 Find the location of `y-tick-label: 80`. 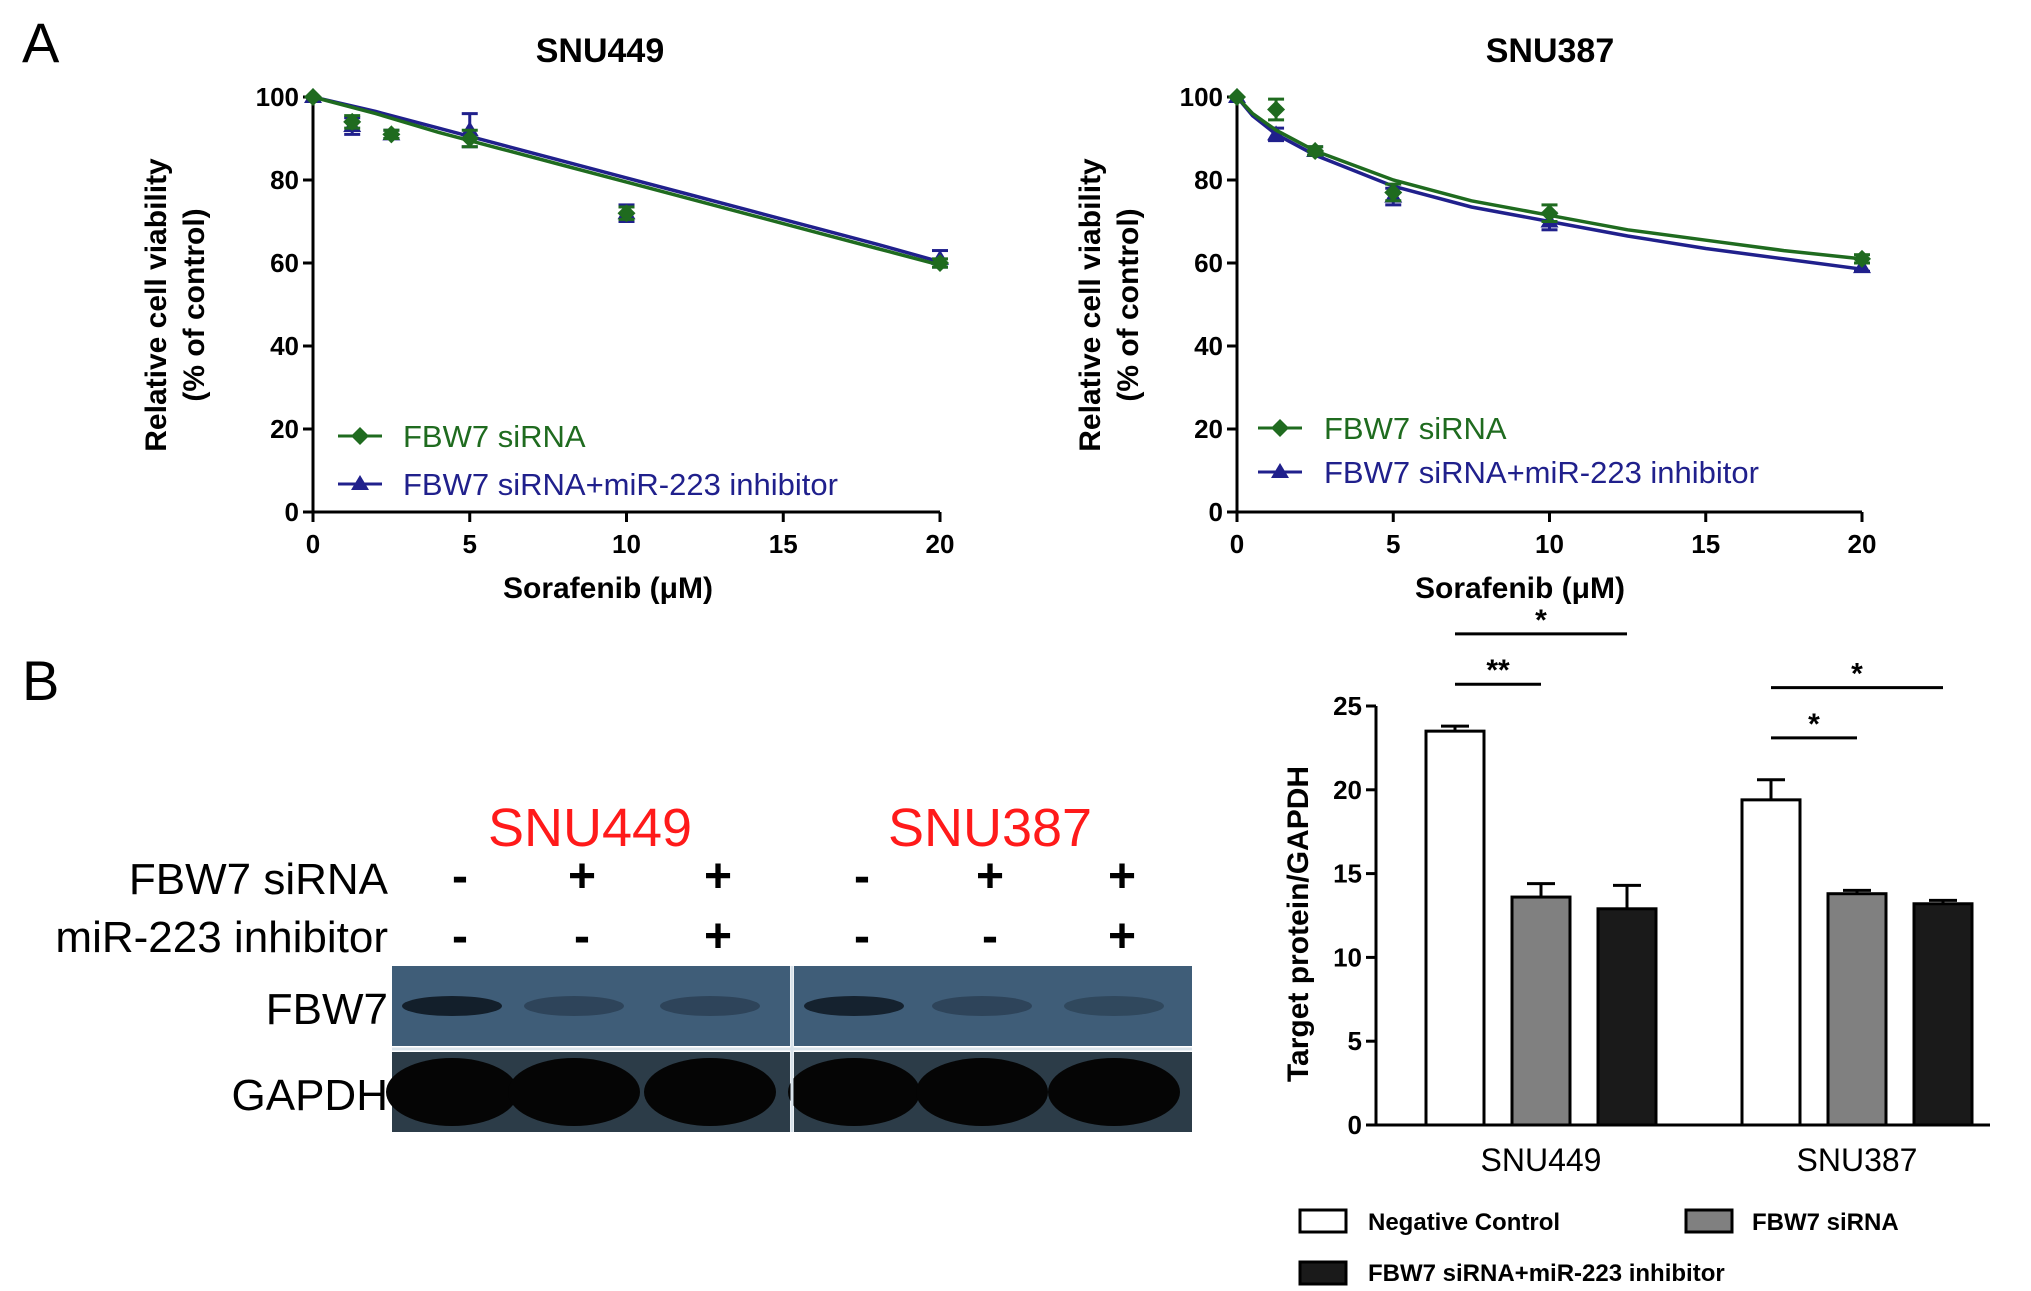

y-tick-label: 80 is located at coordinates (284, 180).